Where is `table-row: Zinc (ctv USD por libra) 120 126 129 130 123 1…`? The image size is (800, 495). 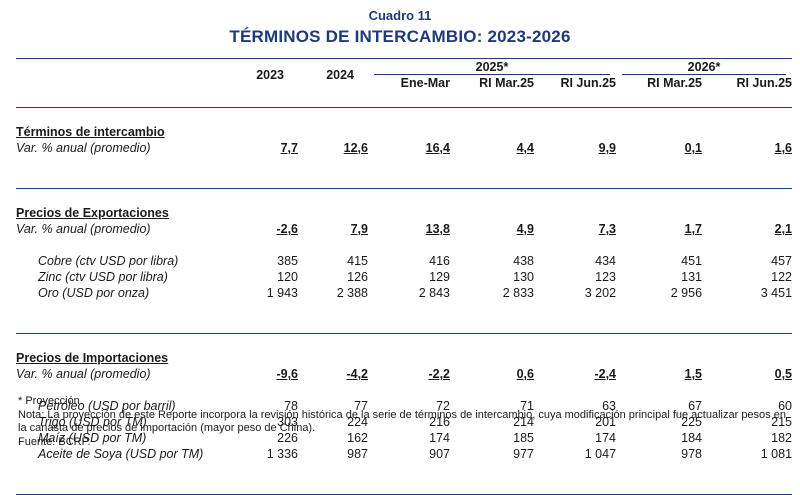
table-row: Zinc (ctv USD por libra) 120 126 129 130 123 1… is located at coordinates (404, 277).